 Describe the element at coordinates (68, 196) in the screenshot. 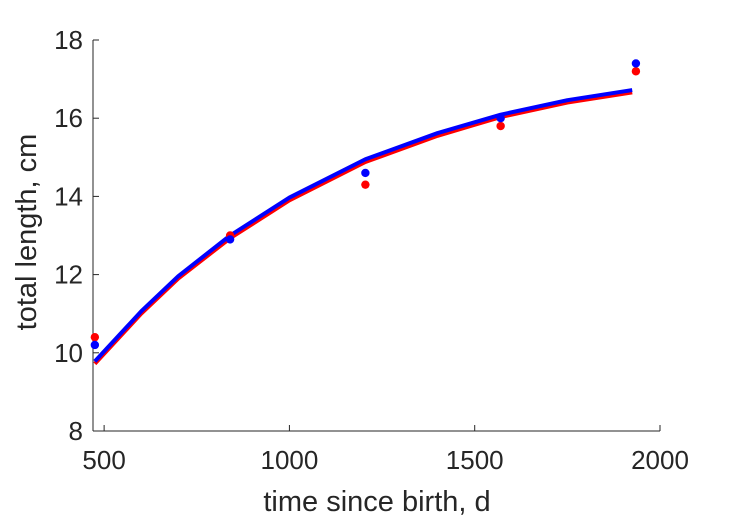

I see `y-tick-label: 14` at that location.